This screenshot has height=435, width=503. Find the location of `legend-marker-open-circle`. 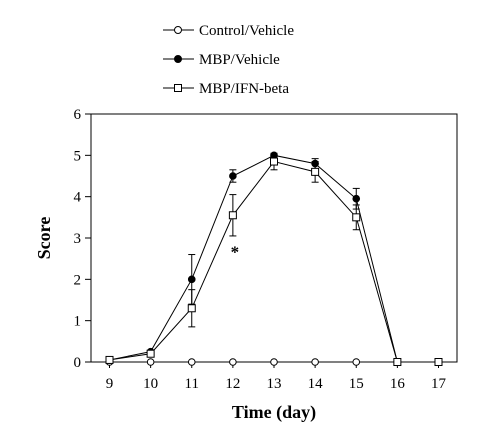

legend-marker-open-circle is located at coordinates (178, 30).